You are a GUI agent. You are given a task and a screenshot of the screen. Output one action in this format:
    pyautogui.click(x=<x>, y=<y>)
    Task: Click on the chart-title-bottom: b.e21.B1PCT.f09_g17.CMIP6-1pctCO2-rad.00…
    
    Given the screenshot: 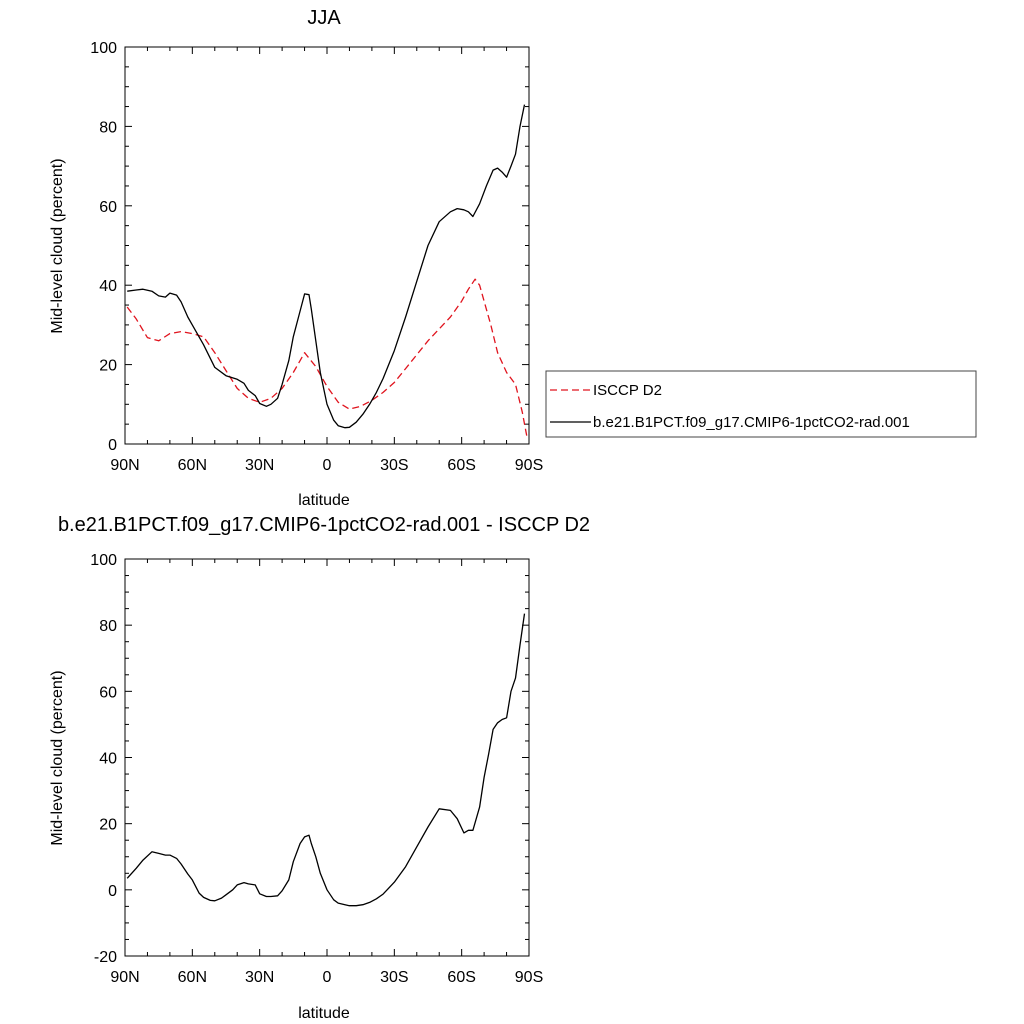 What is the action you would take?
    pyautogui.click(x=324, y=525)
    